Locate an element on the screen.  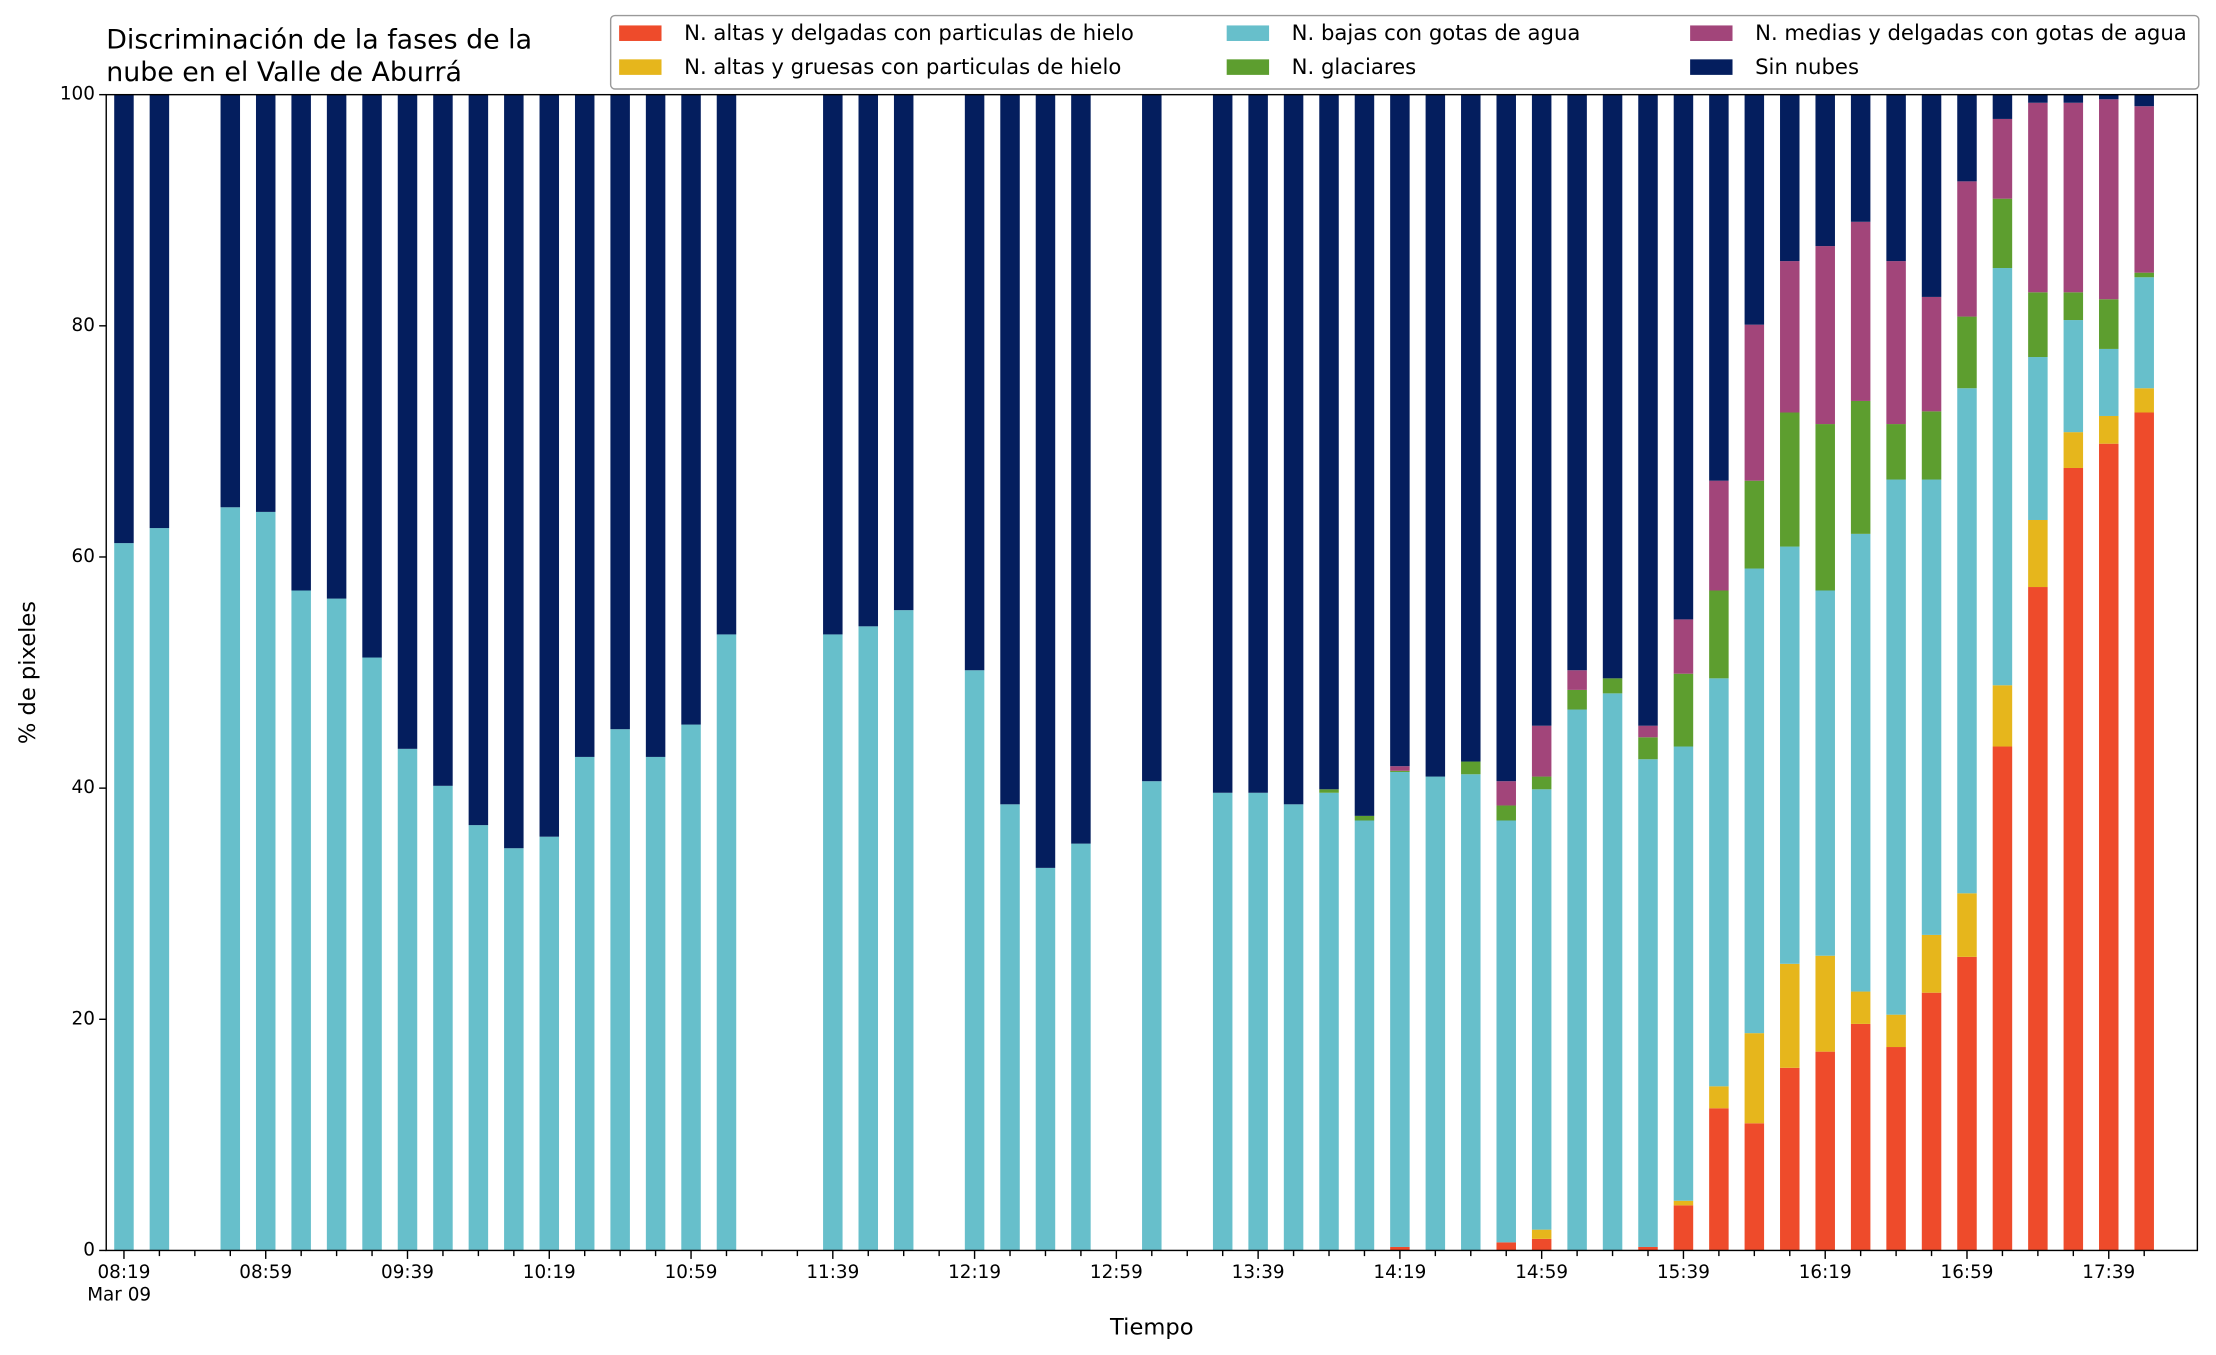
x-tick-label: 12:59 is located at coordinates (1116, 1272).